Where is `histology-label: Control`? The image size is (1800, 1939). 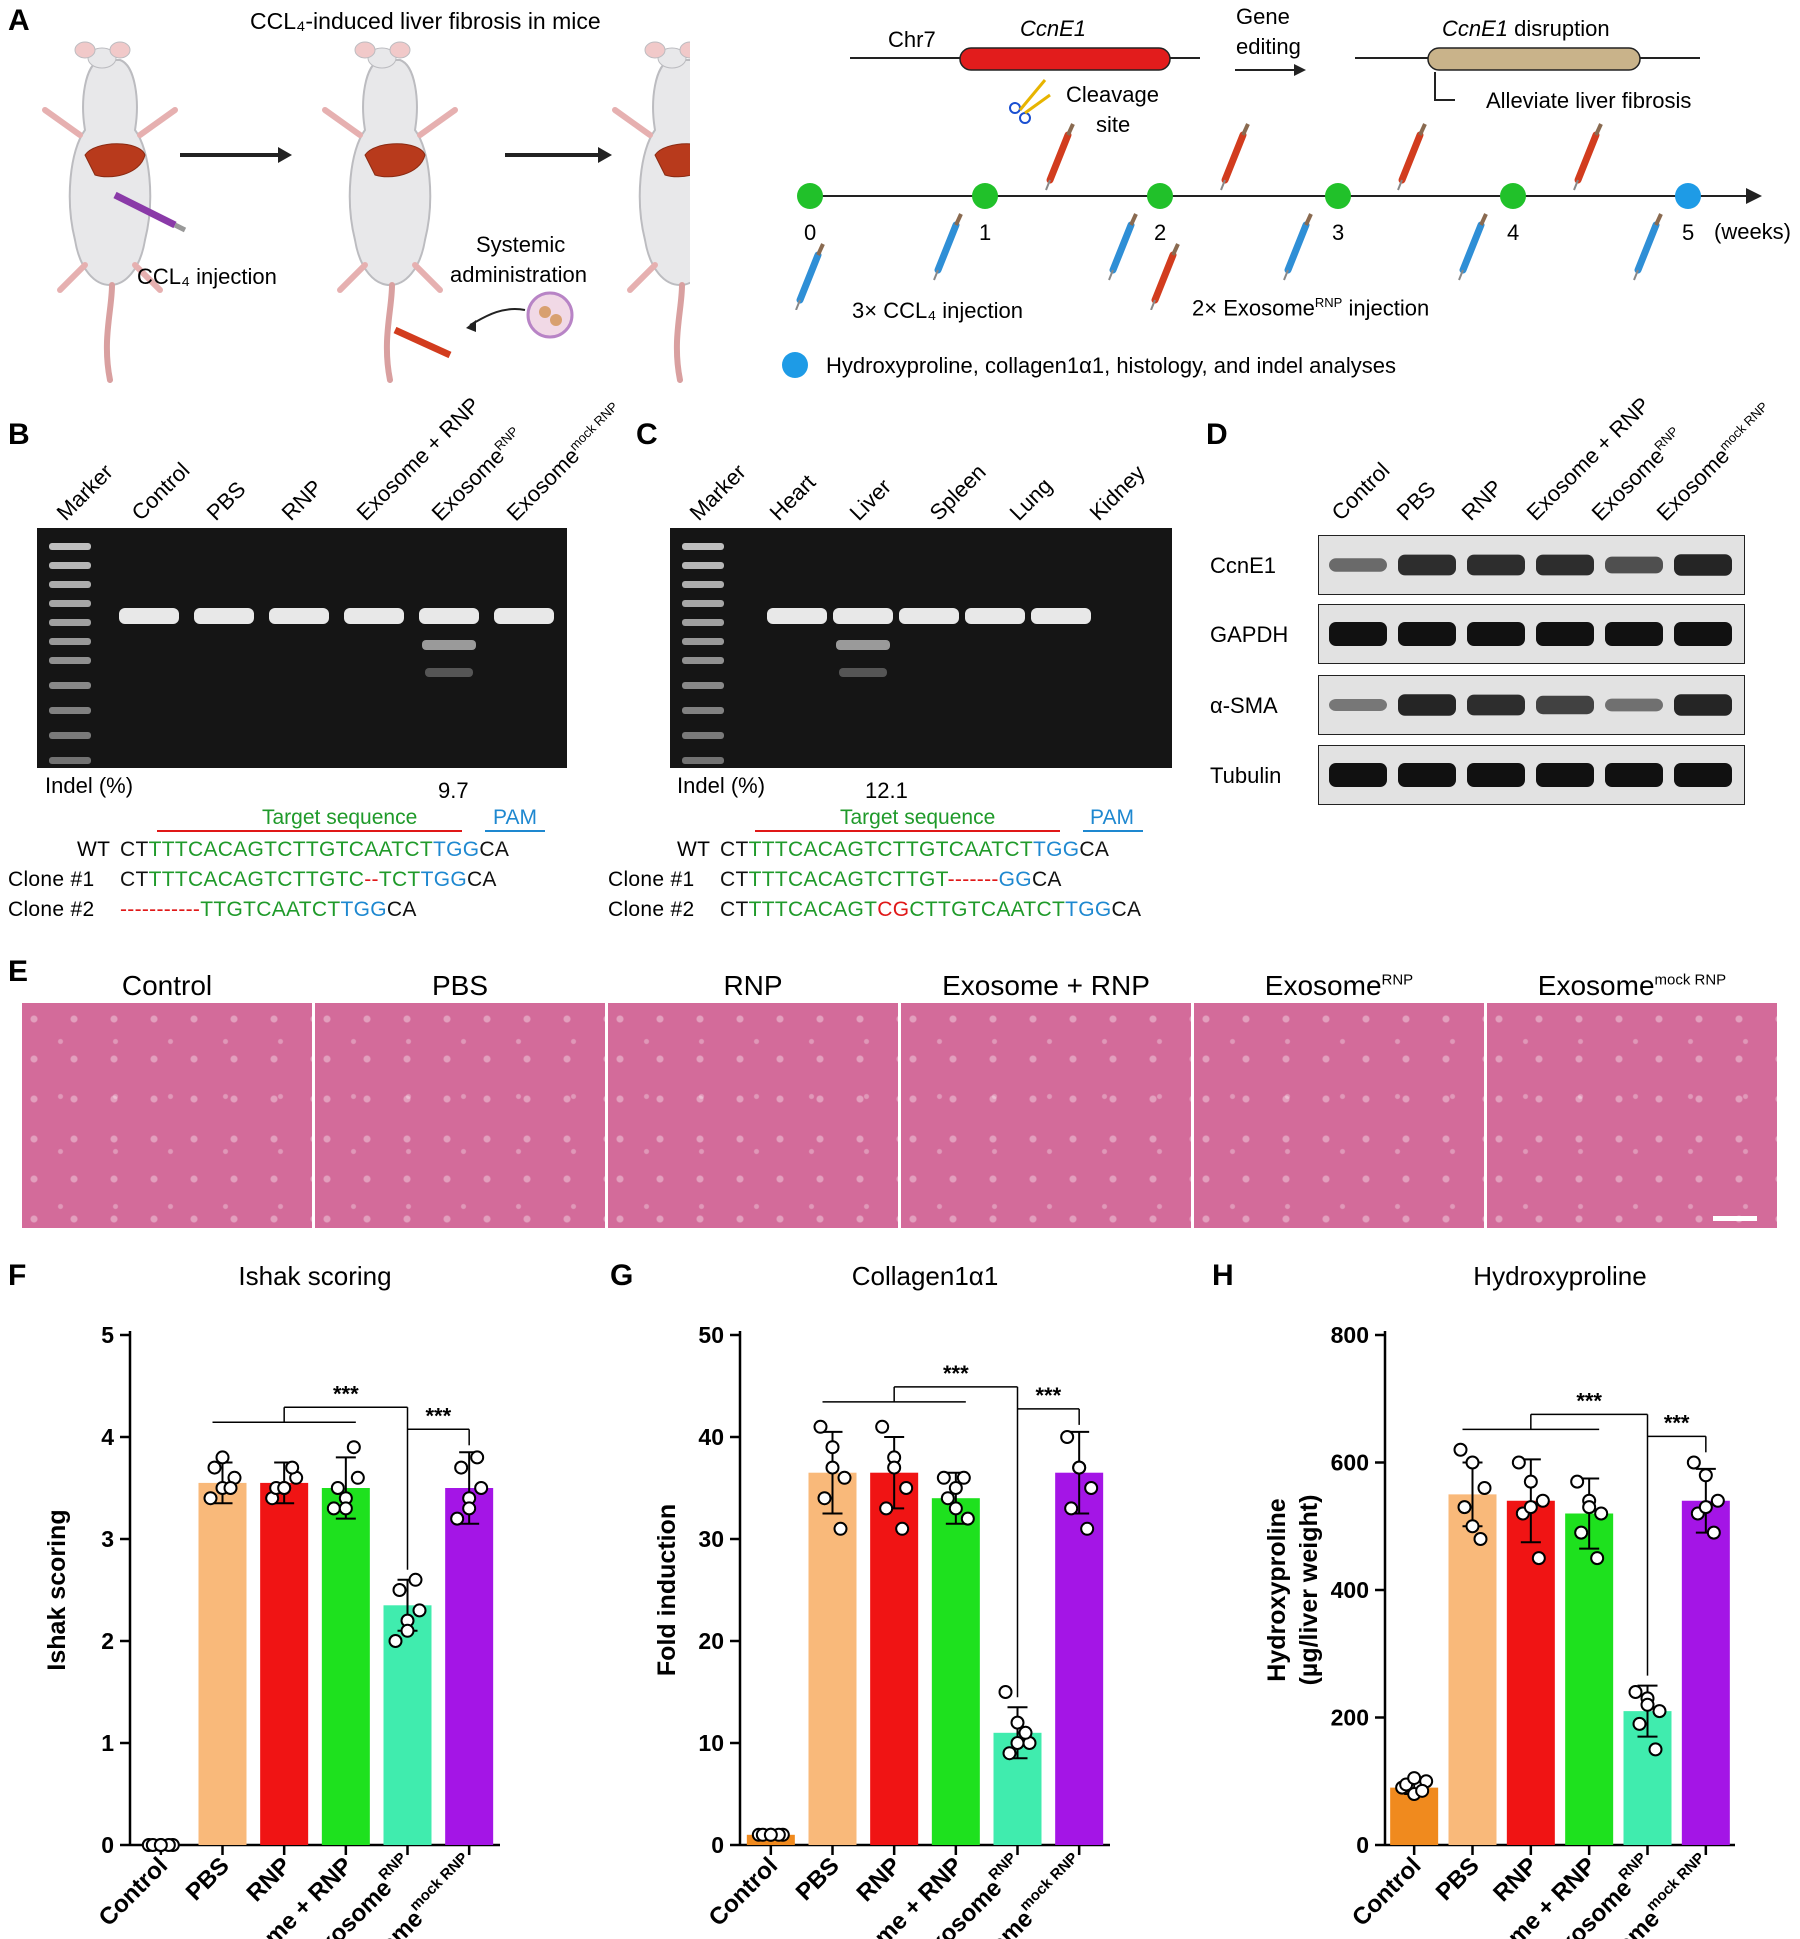
histology-label: Control is located at coordinates (167, 985).